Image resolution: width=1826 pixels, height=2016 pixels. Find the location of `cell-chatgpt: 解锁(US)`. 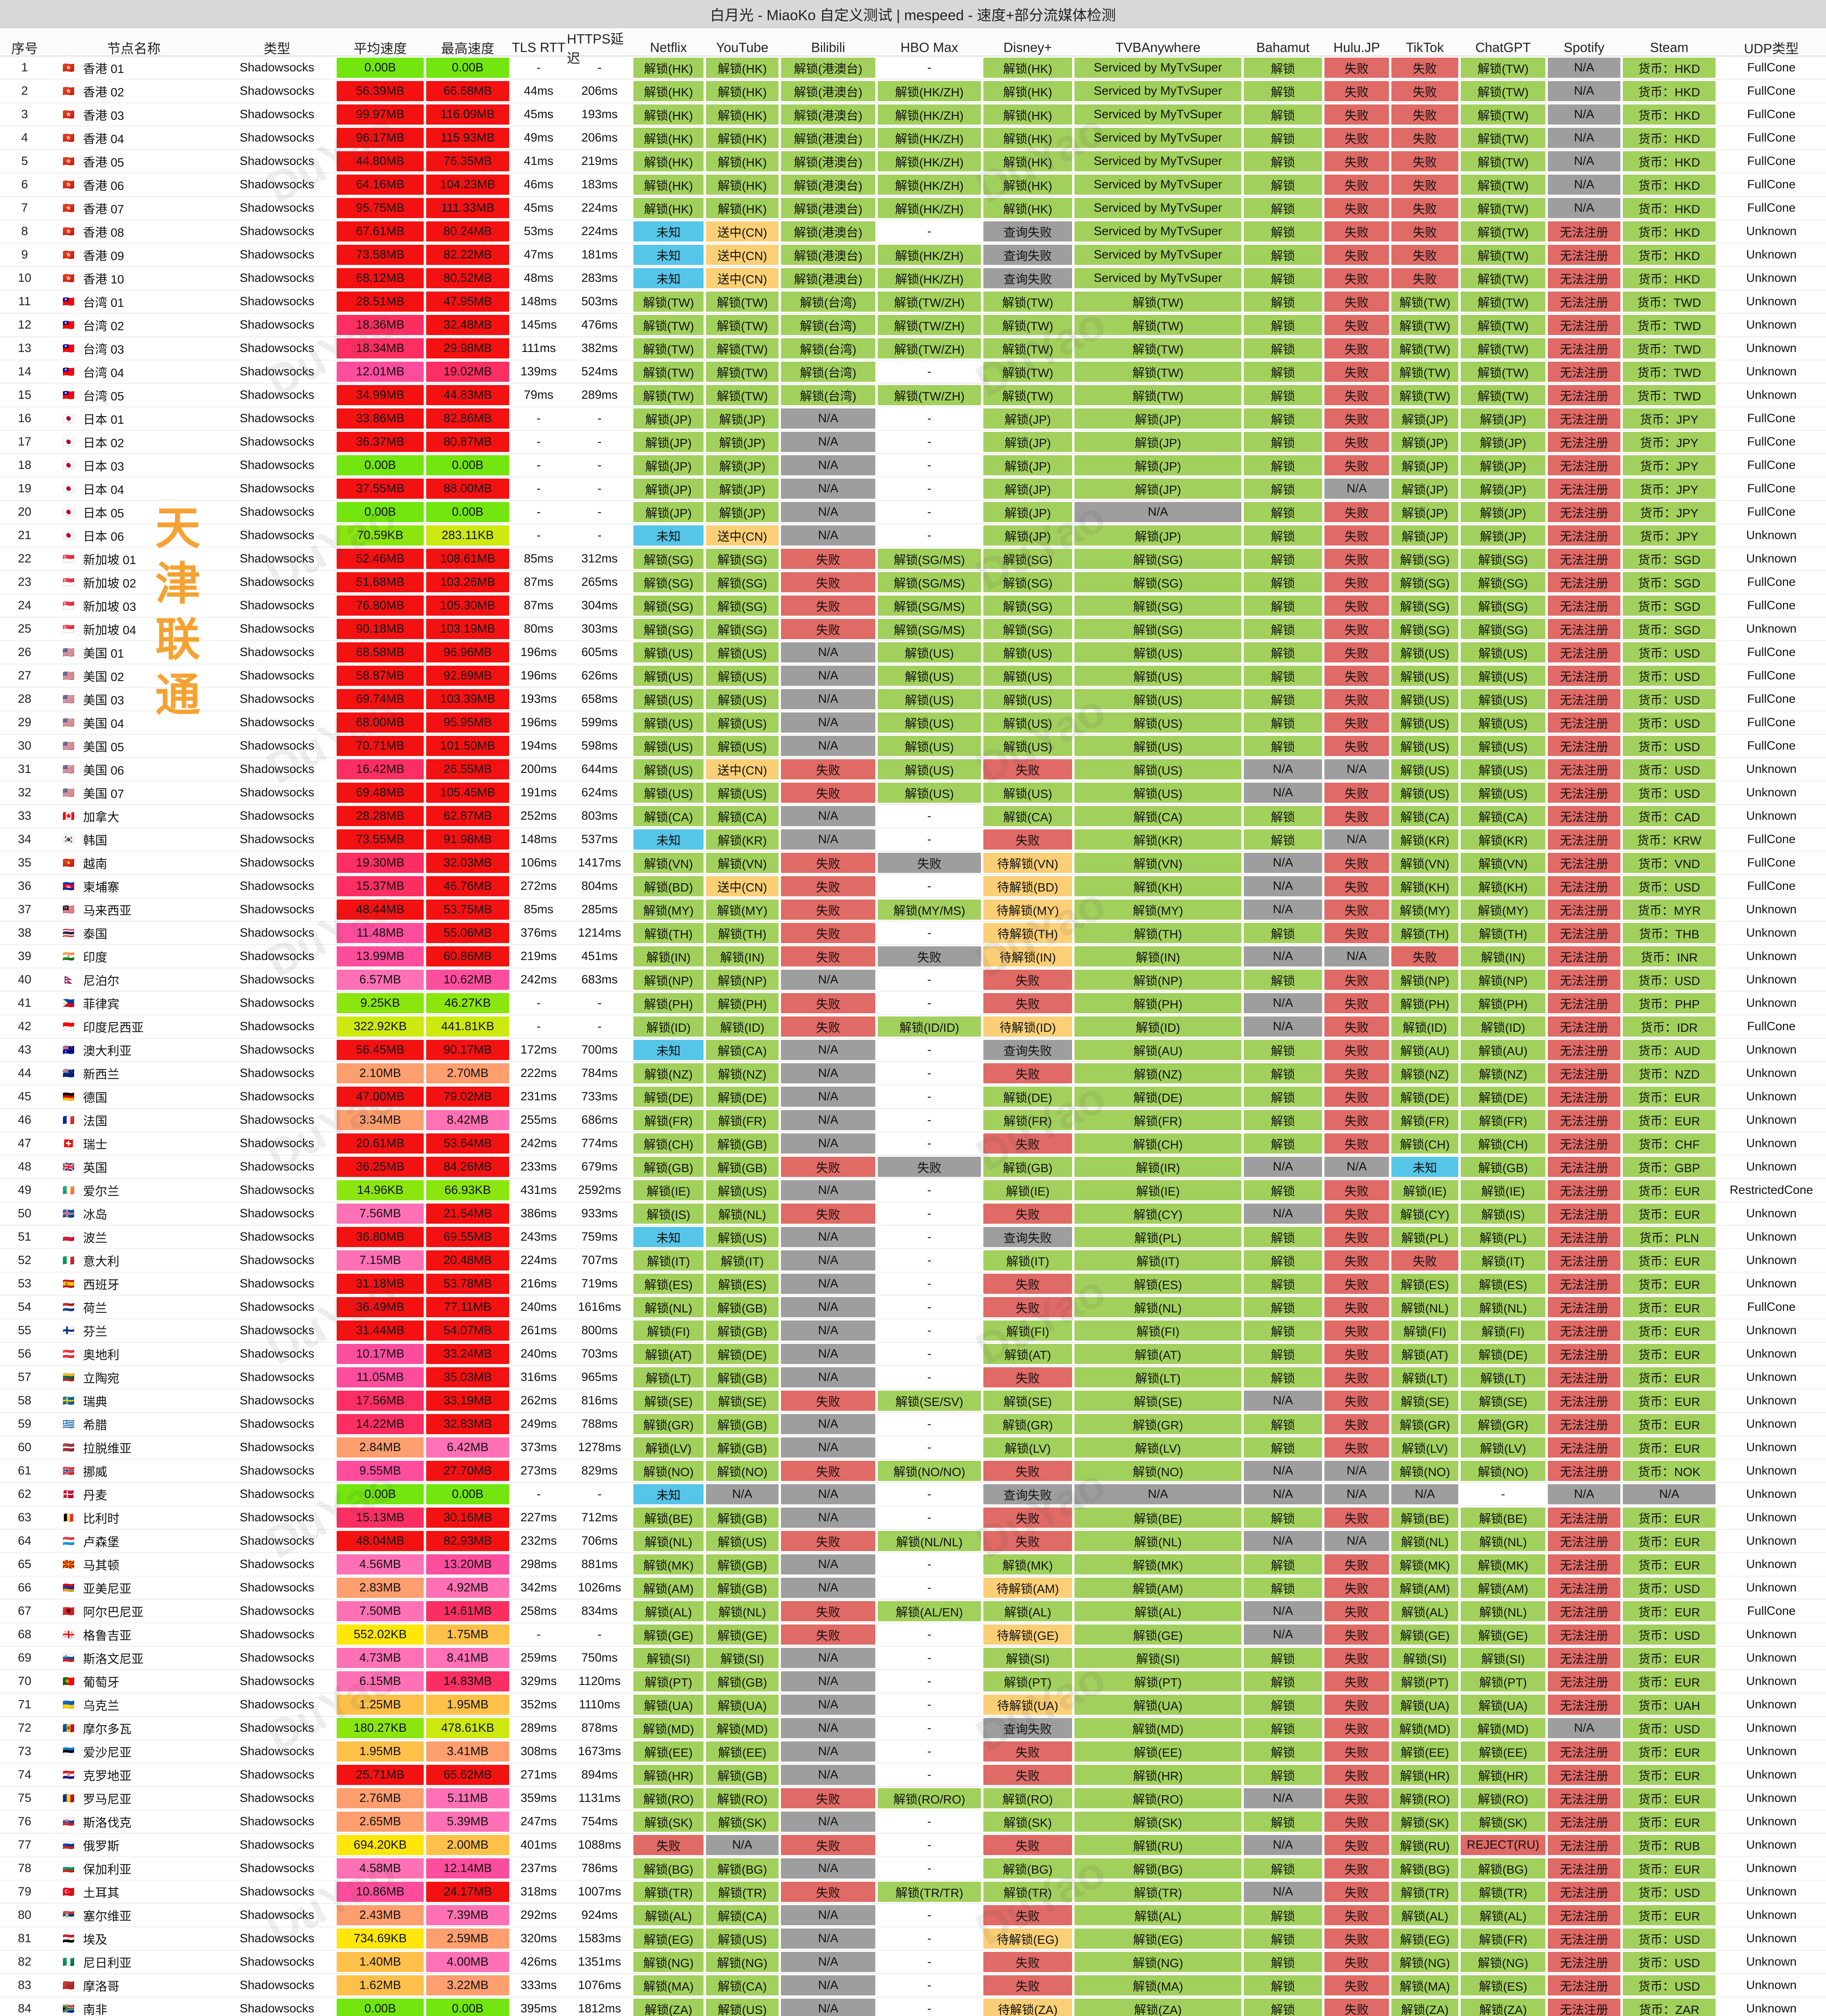

cell-chatgpt: 解锁(US) is located at coordinates (1503, 746).